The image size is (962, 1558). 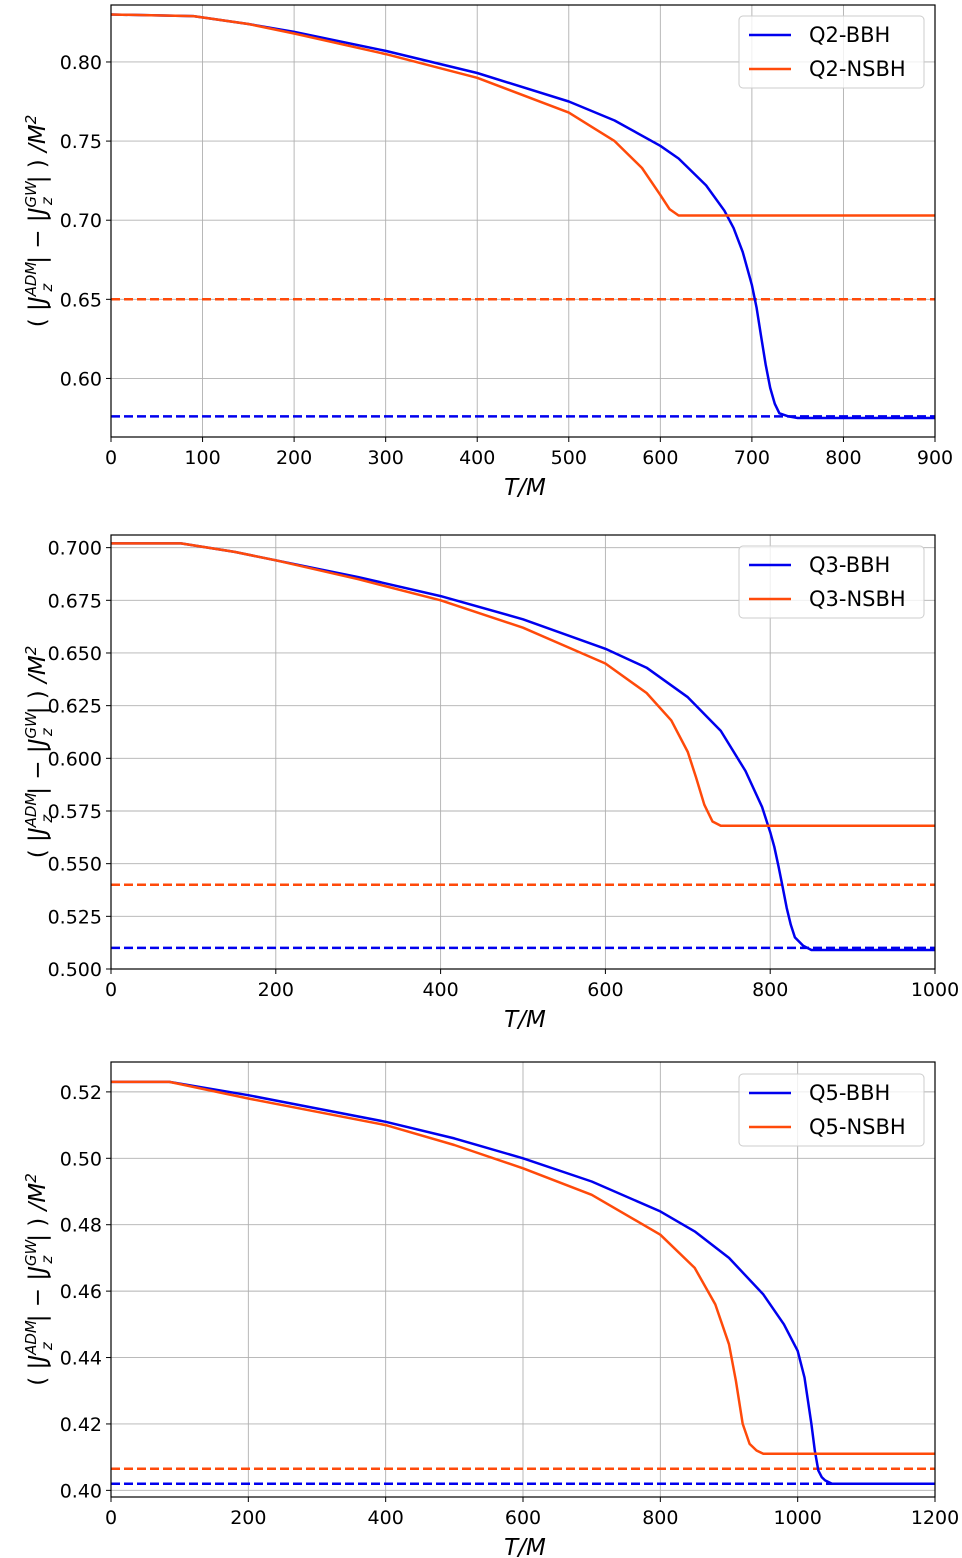 What do you see at coordinates (75, 917) in the screenshot?
I see `y-tick-label: 0.525` at bounding box center [75, 917].